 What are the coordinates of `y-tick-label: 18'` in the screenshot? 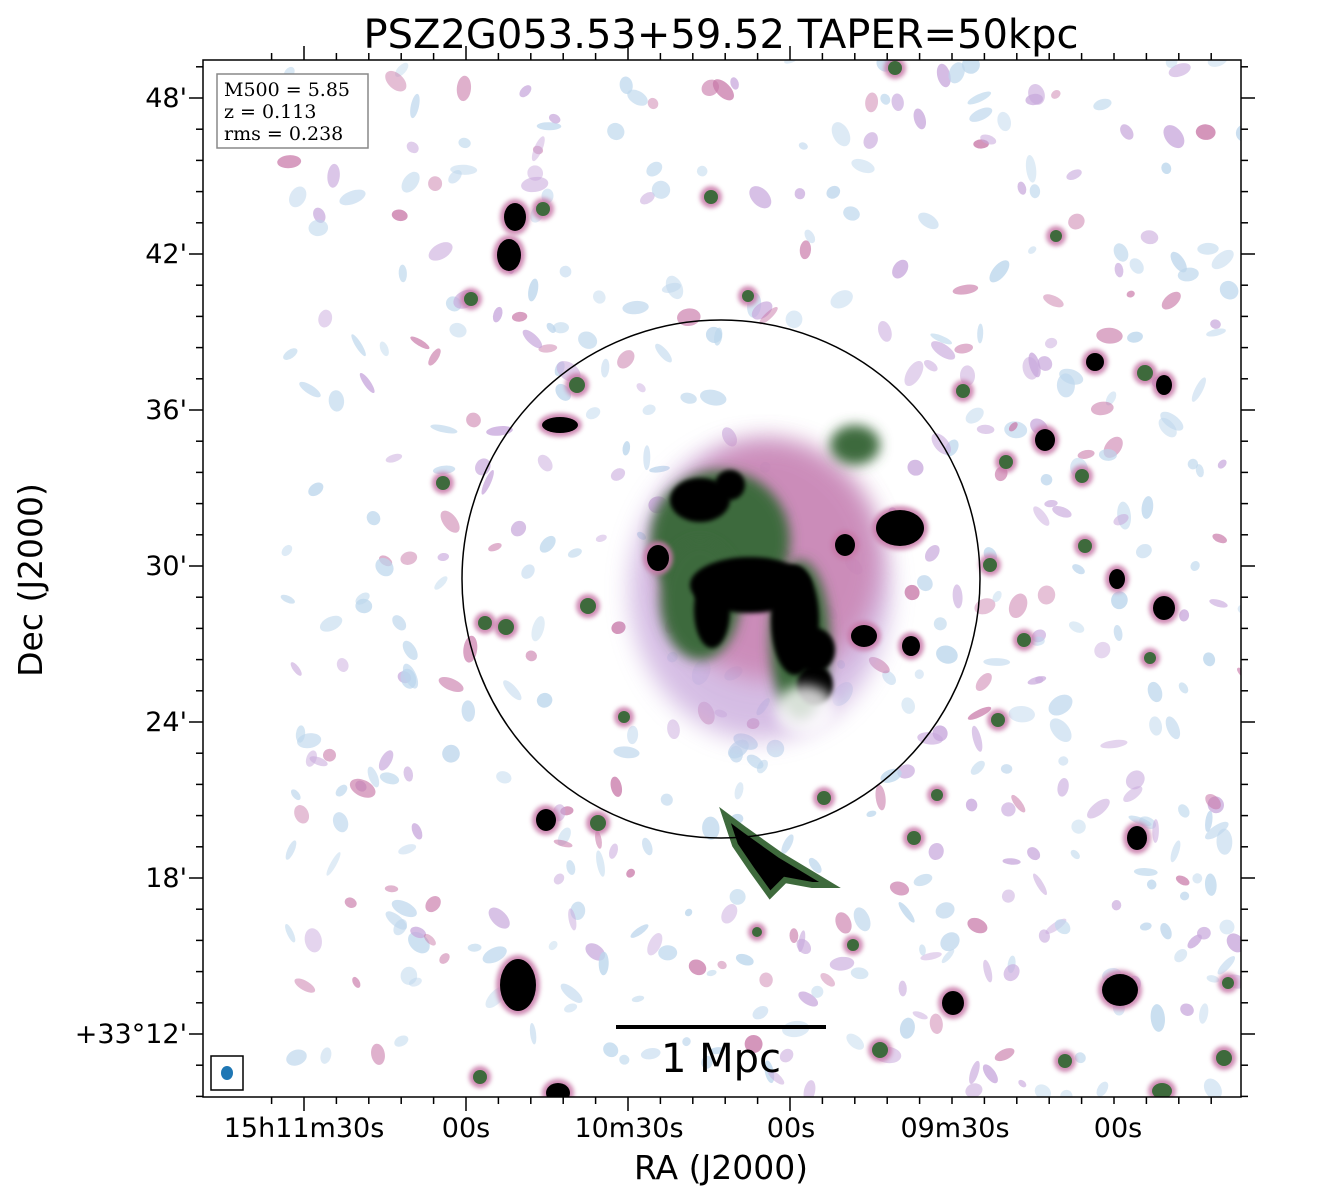 It's located at (166, 878).